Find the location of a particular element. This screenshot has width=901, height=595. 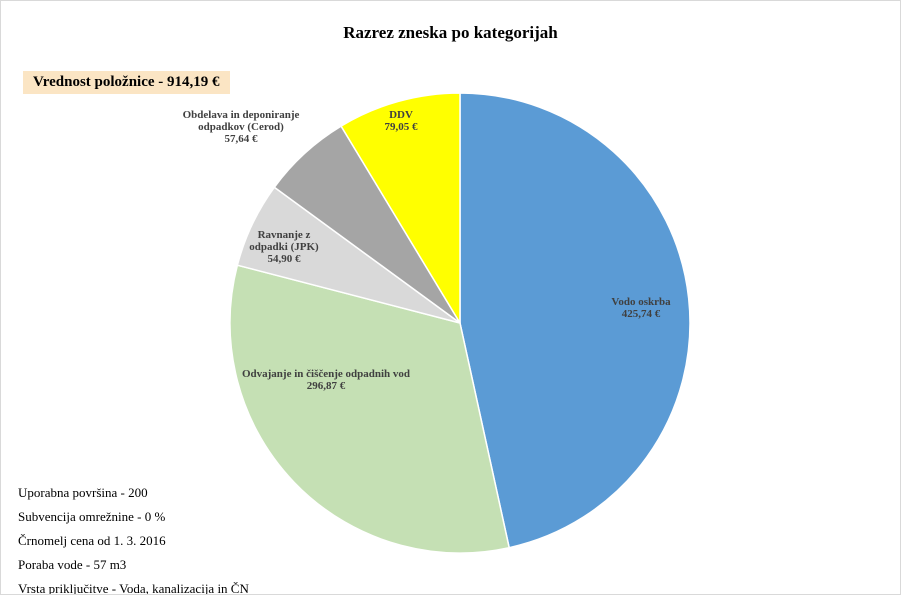

slice-label: Ravnanje z odpadki (JPK) 54,90 € is located at coordinates (284, 247).